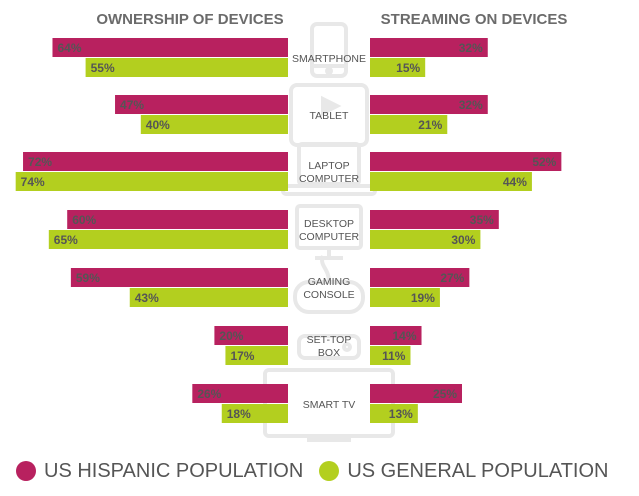  What do you see at coordinates (329, 224) in the screenshot?
I see `category-label: DESKTOP` at bounding box center [329, 224].